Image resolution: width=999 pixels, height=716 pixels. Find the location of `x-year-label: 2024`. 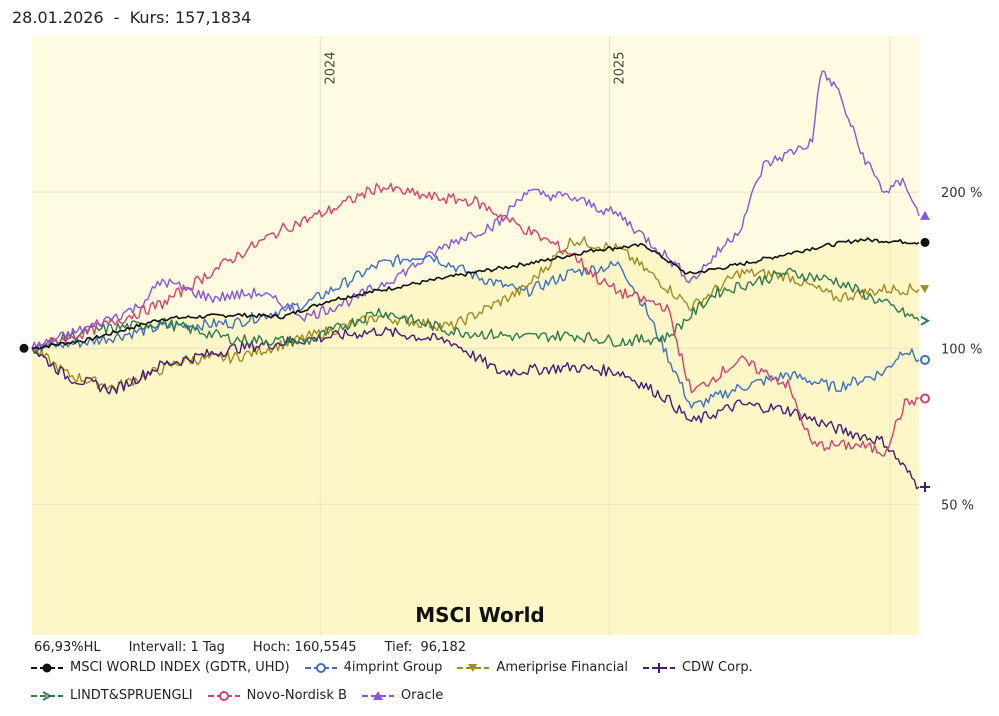

x-year-label: 2024 is located at coordinates (330, 67).